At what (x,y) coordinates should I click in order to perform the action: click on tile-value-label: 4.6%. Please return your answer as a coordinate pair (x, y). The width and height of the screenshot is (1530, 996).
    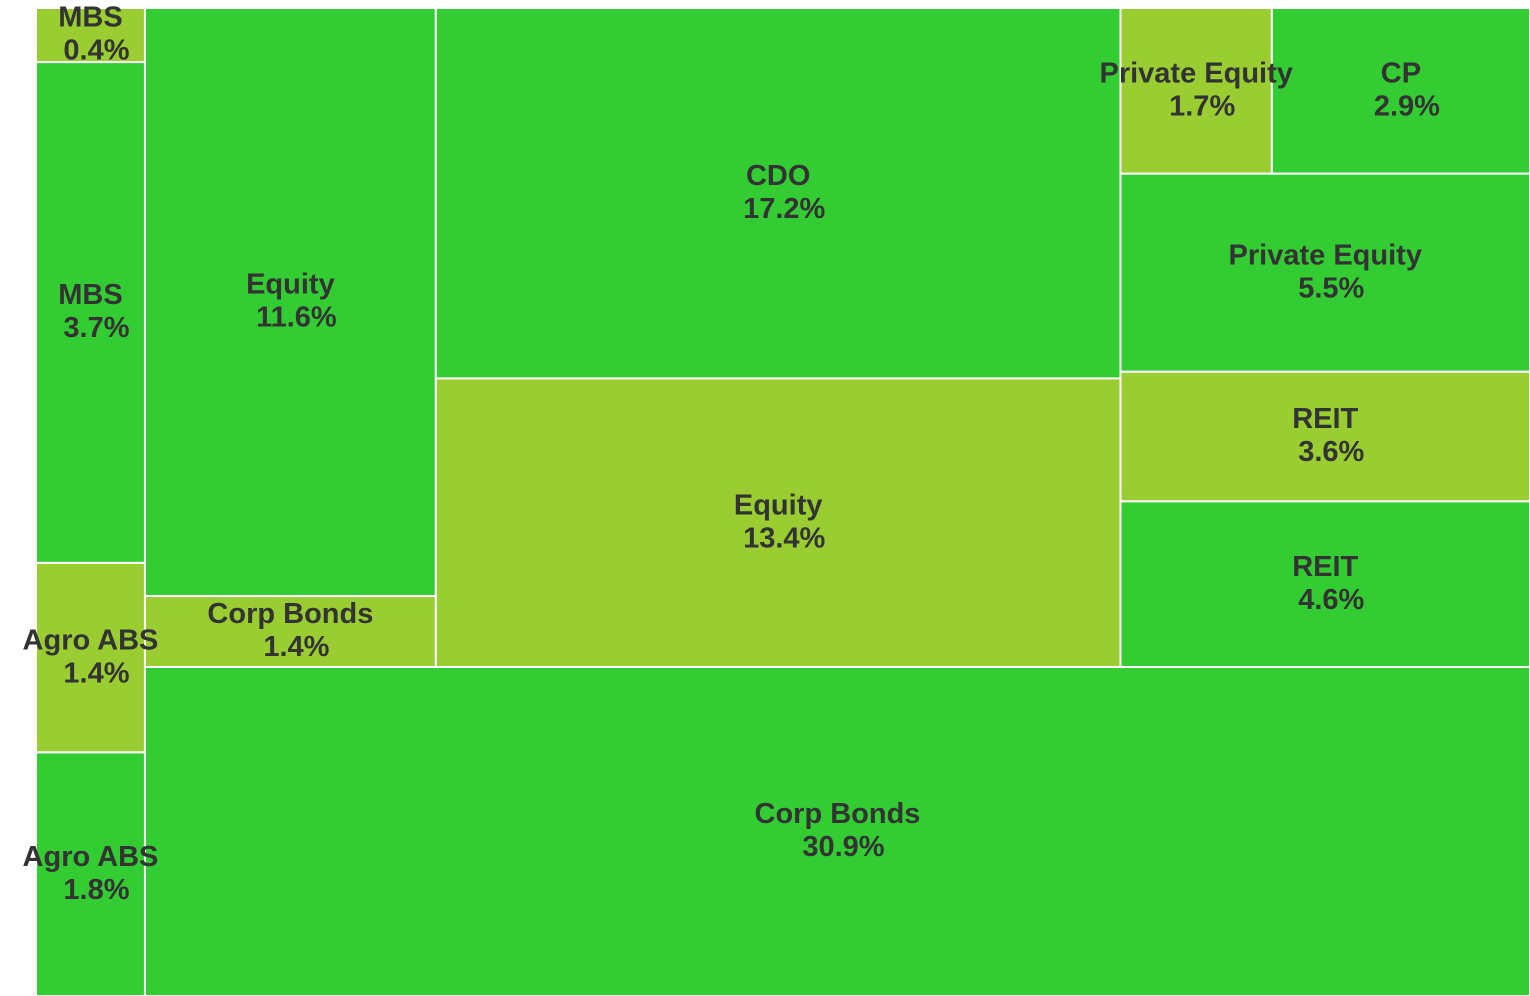
    Looking at the image, I should click on (1331, 600).